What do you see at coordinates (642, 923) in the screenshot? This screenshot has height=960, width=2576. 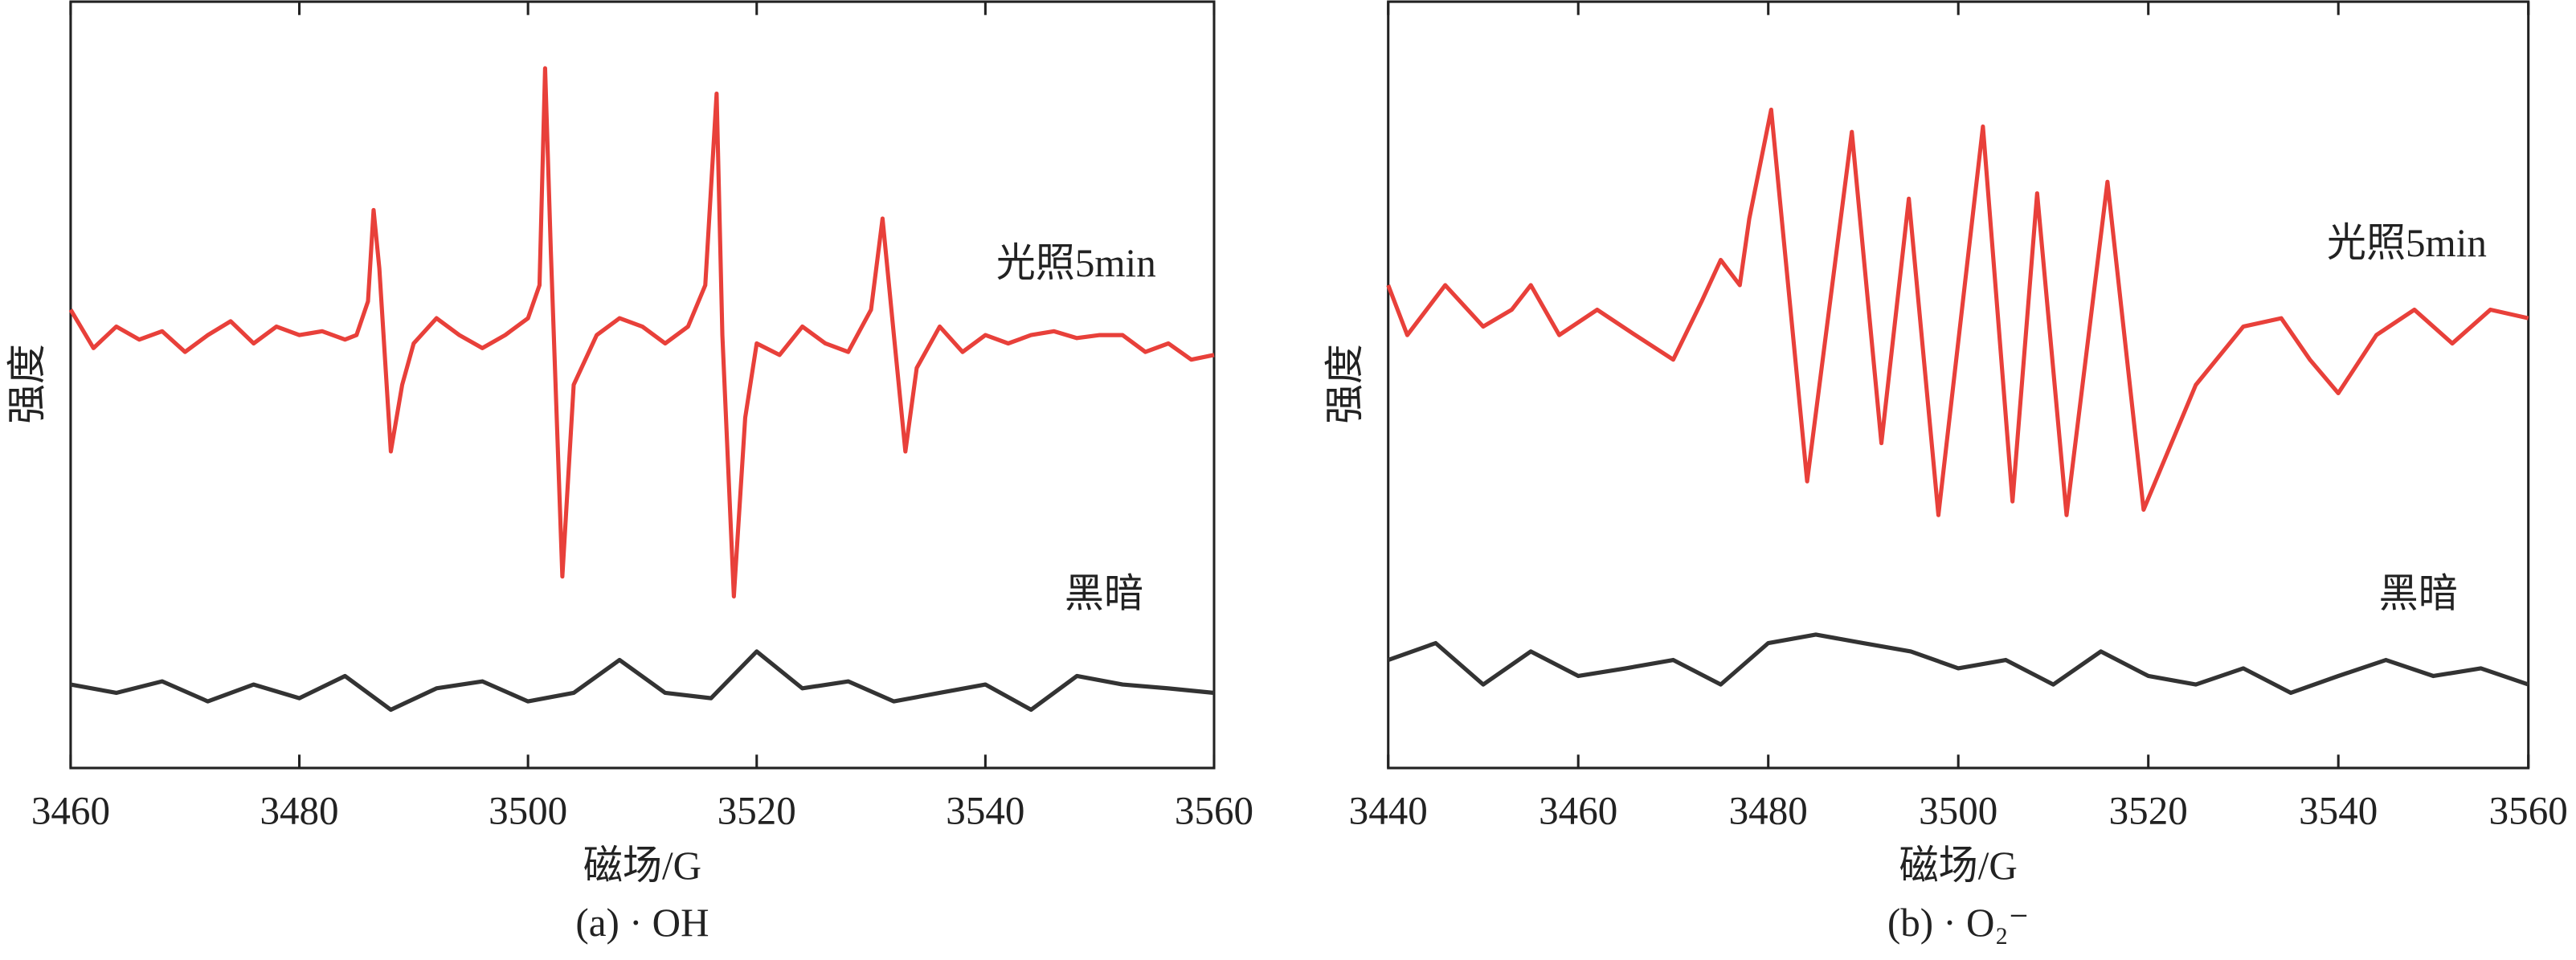 I see `caption: (a) · OH` at bounding box center [642, 923].